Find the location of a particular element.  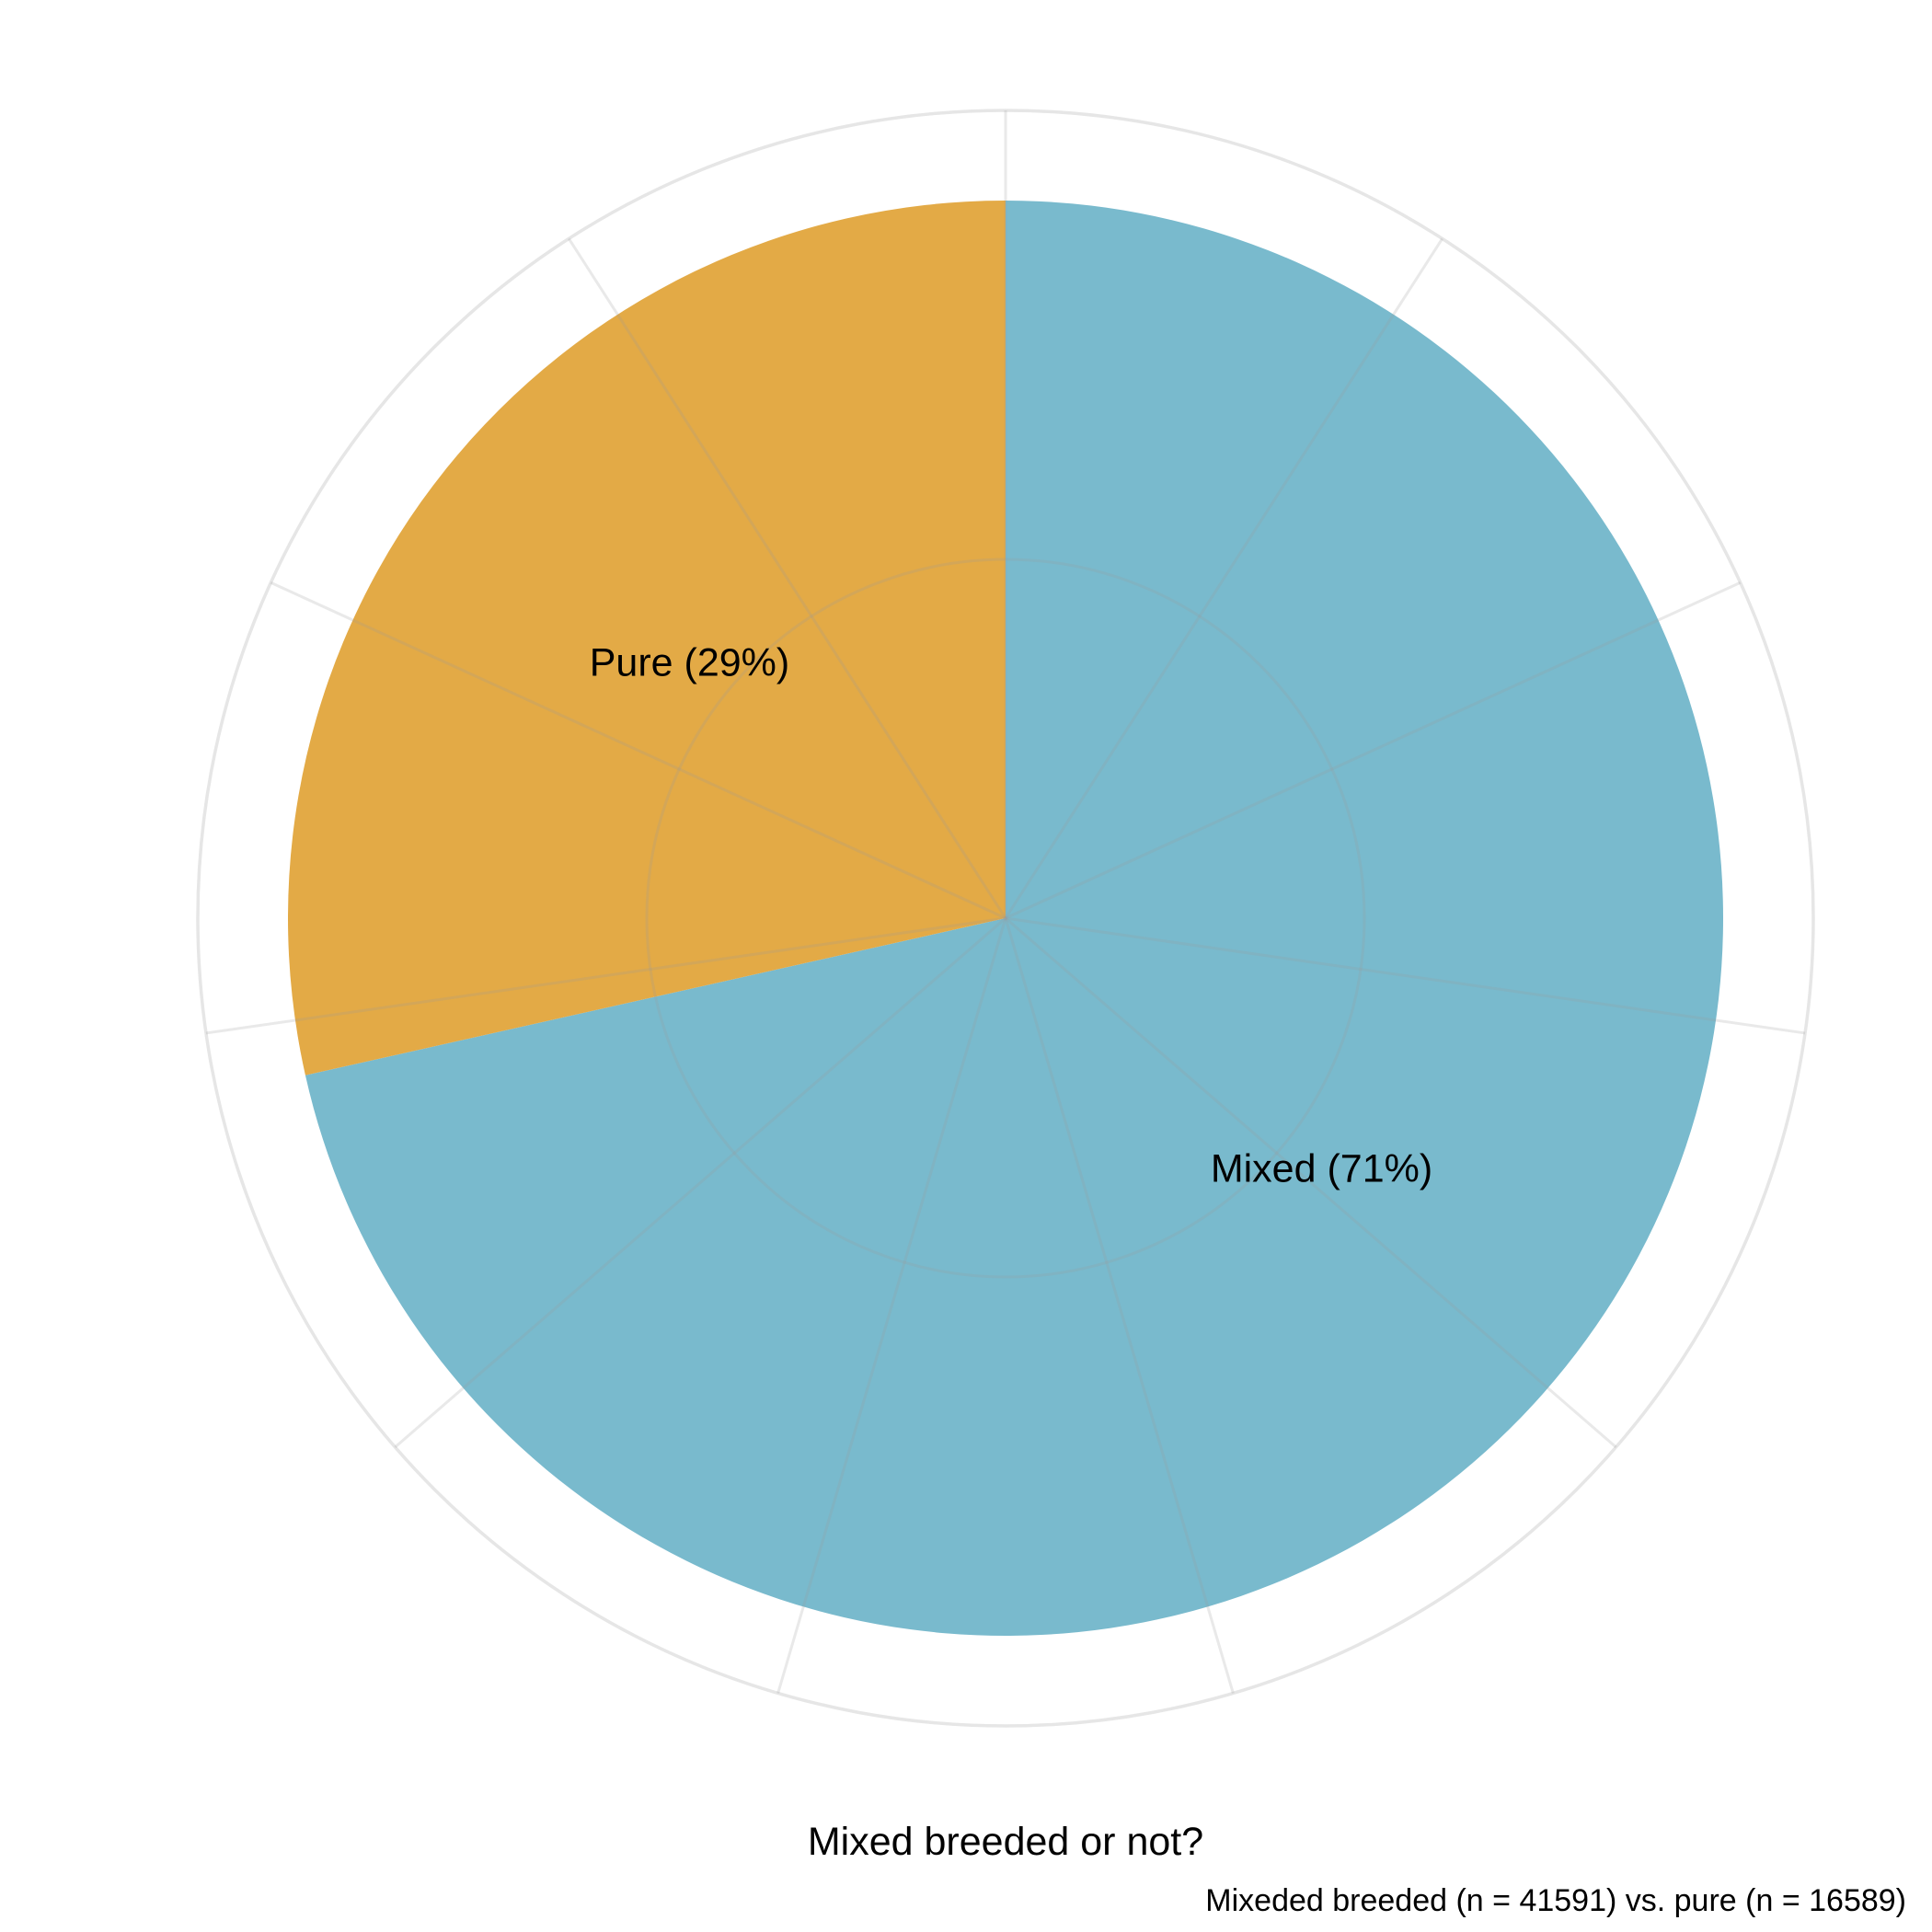

slice-labels: Mixed (71%) Pure (29%) is located at coordinates (1011, 915).